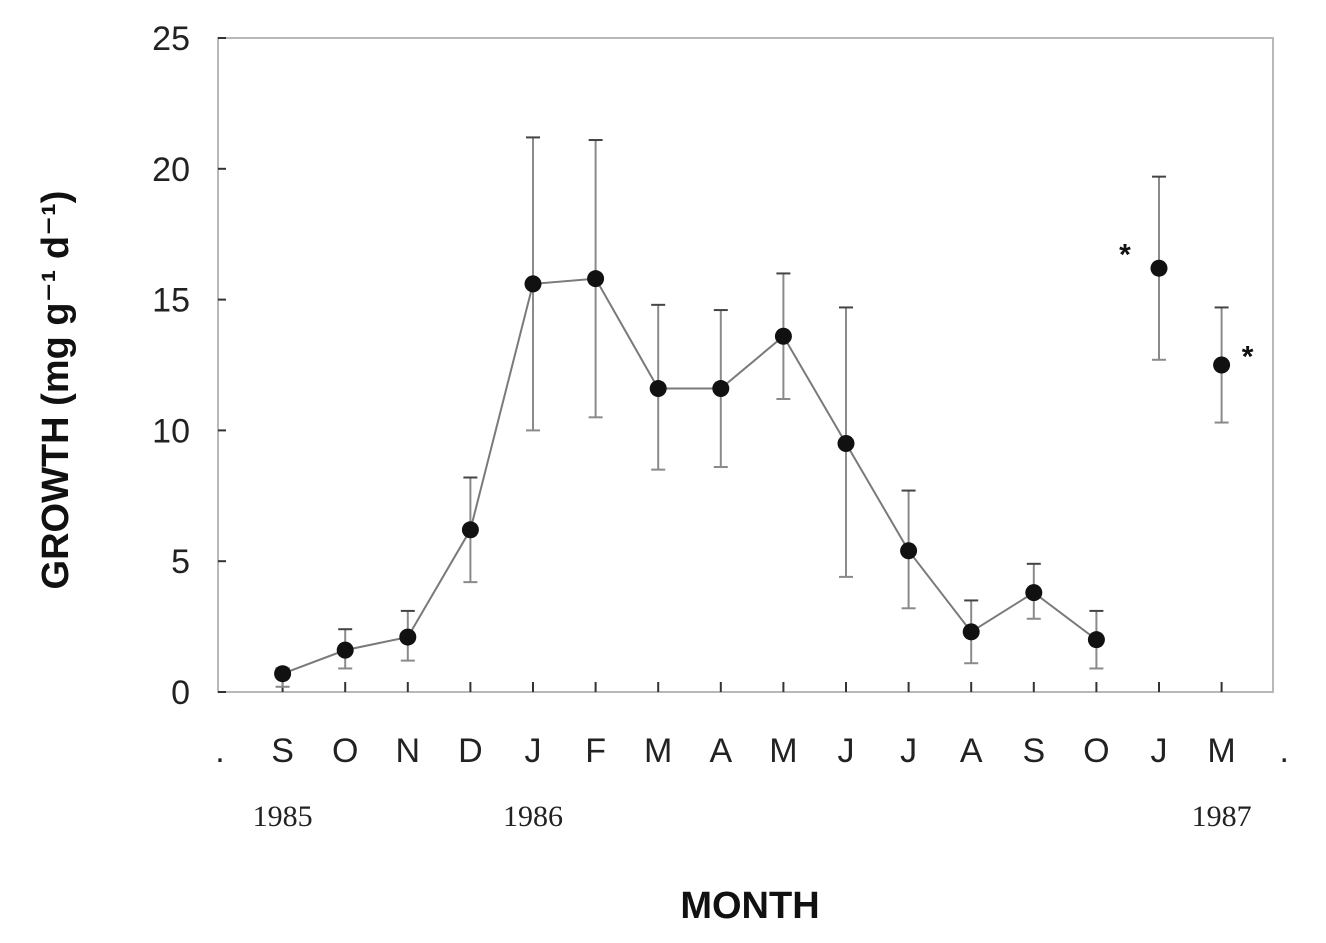 The image size is (1326, 943). Describe the element at coordinates (171, 170) in the screenshot. I see `y-tick-label: 20` at that location.